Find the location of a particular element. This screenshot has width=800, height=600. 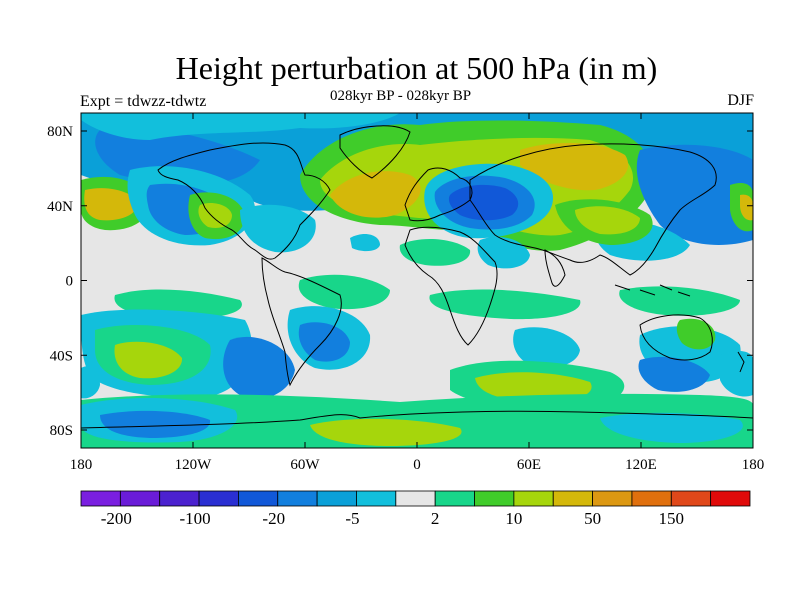

coastline-antarctica is located at coordinates (417, 419).